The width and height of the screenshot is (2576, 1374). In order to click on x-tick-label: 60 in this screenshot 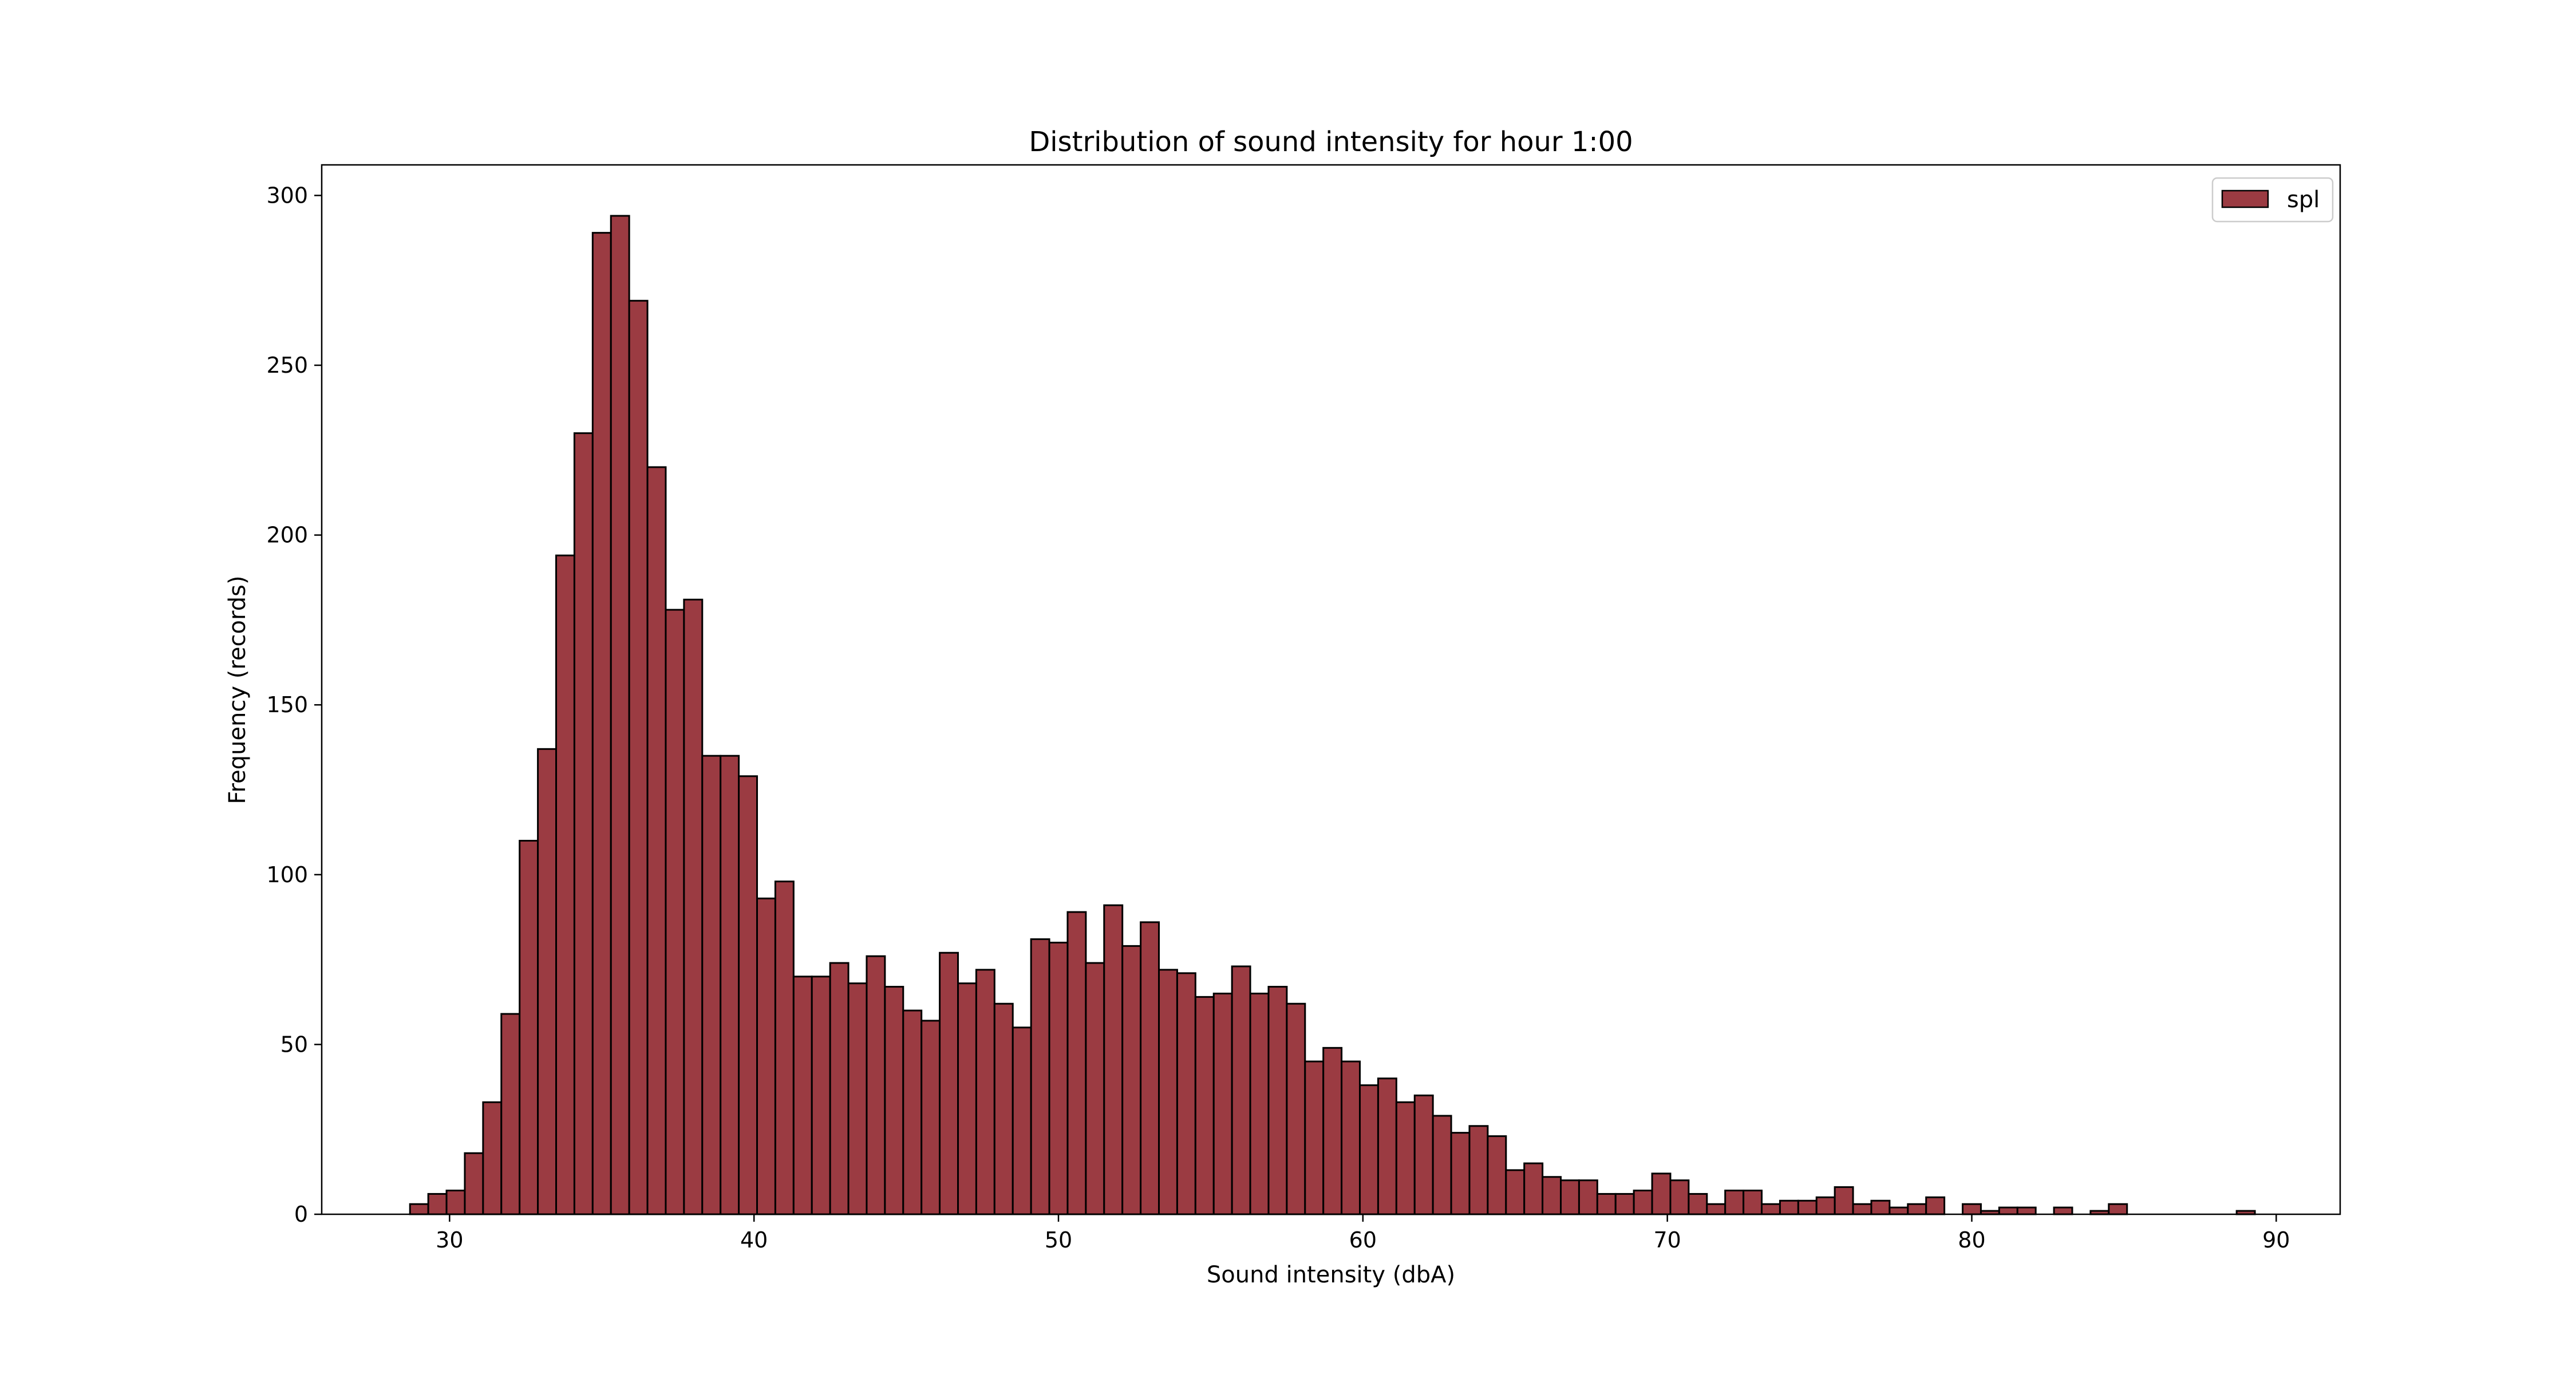, I will do `click(1363, 1240)`.